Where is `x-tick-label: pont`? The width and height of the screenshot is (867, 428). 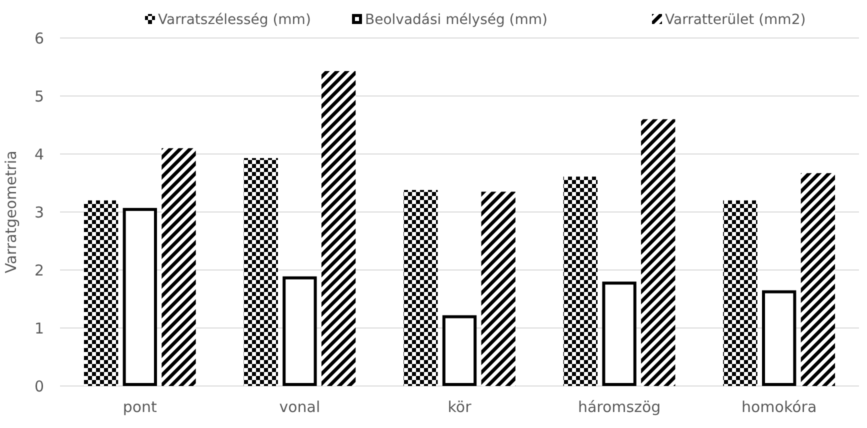 x-tick-label: pont is located at coordinates (140, 407).